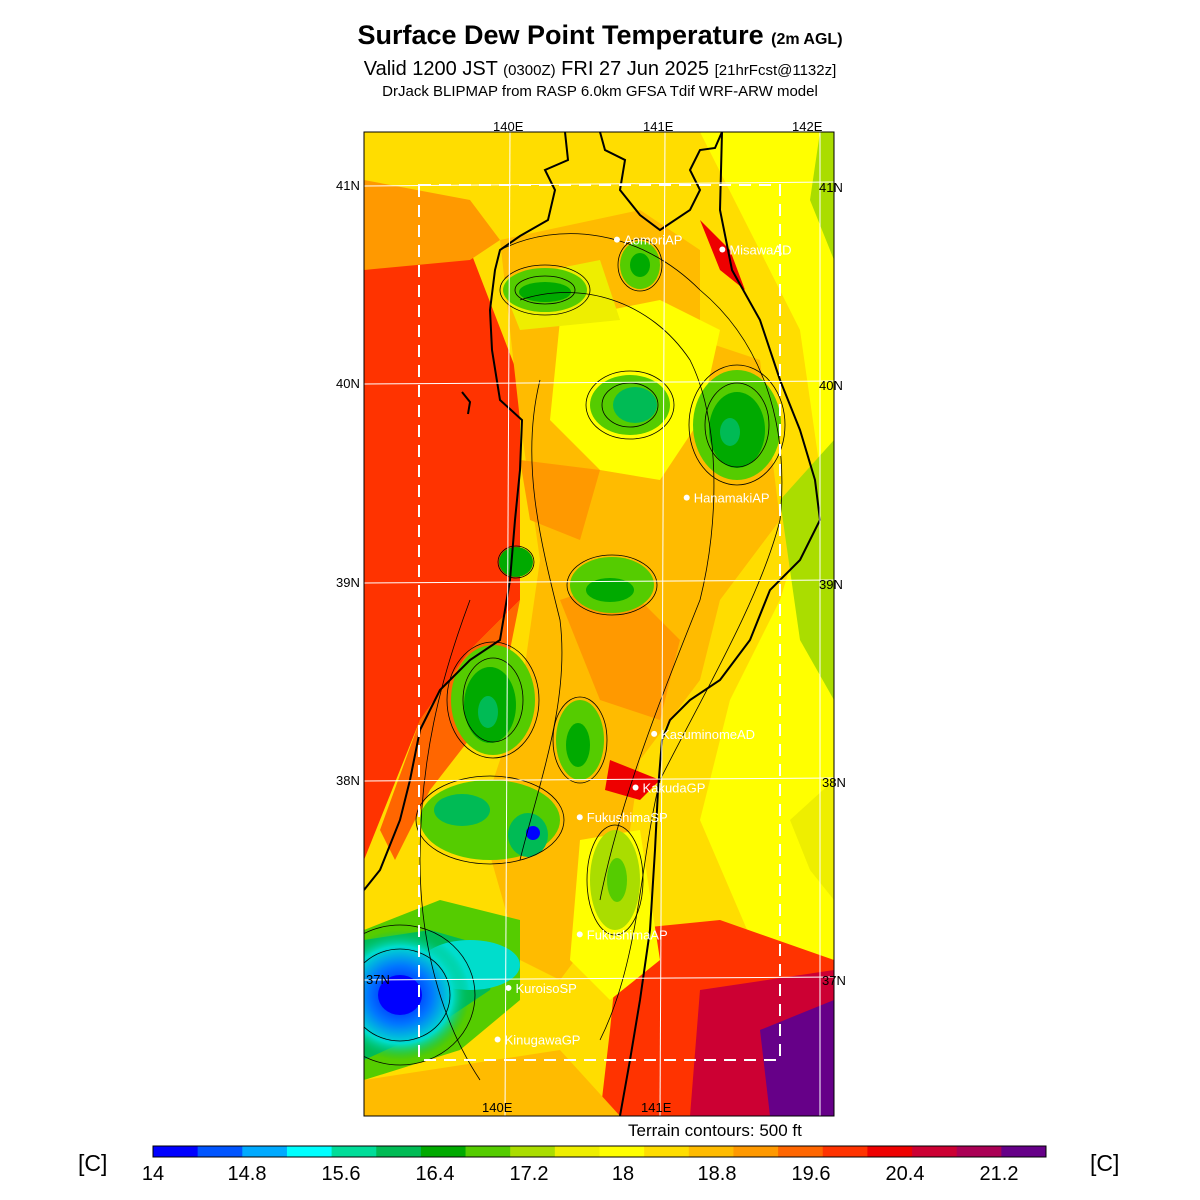  What do you see at coordinates (807, 126) in the screenshot?
I see `lon-top-142: 142E` at bounding box center [807, 126].